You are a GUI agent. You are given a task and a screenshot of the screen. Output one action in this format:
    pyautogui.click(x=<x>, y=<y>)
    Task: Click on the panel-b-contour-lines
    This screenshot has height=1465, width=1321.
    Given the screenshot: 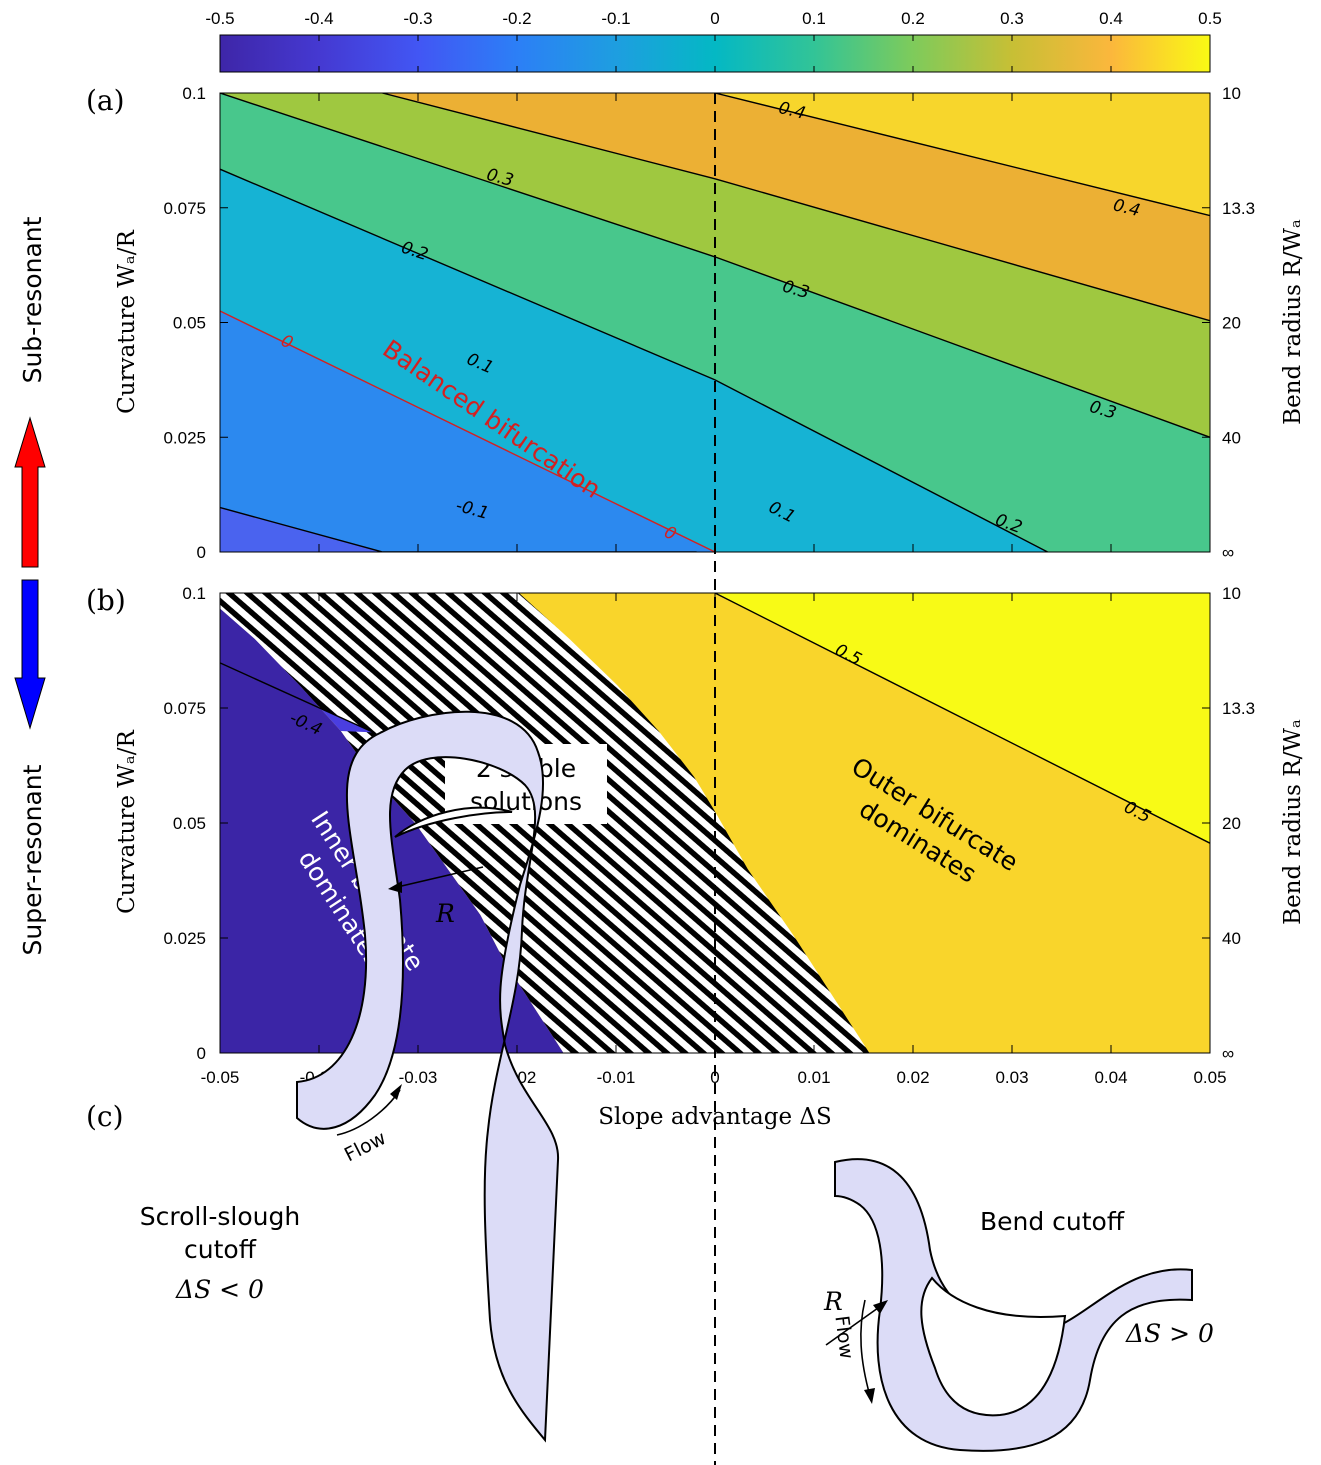 What is the action you would take?
    pyautogui.click(x=715, y=718)
    